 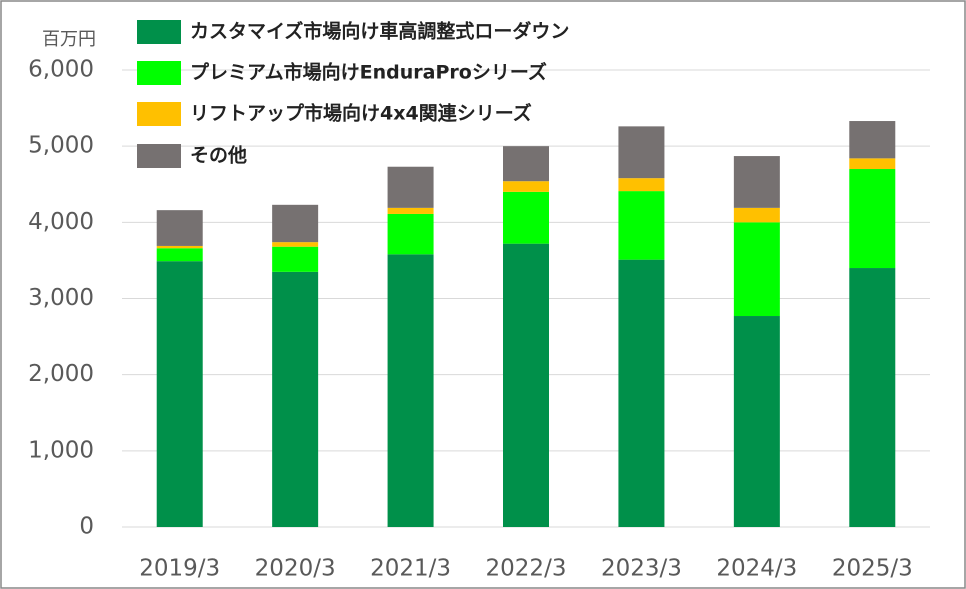 I want to click on y-tick-label: 5,000, so click(x=61, y=146).